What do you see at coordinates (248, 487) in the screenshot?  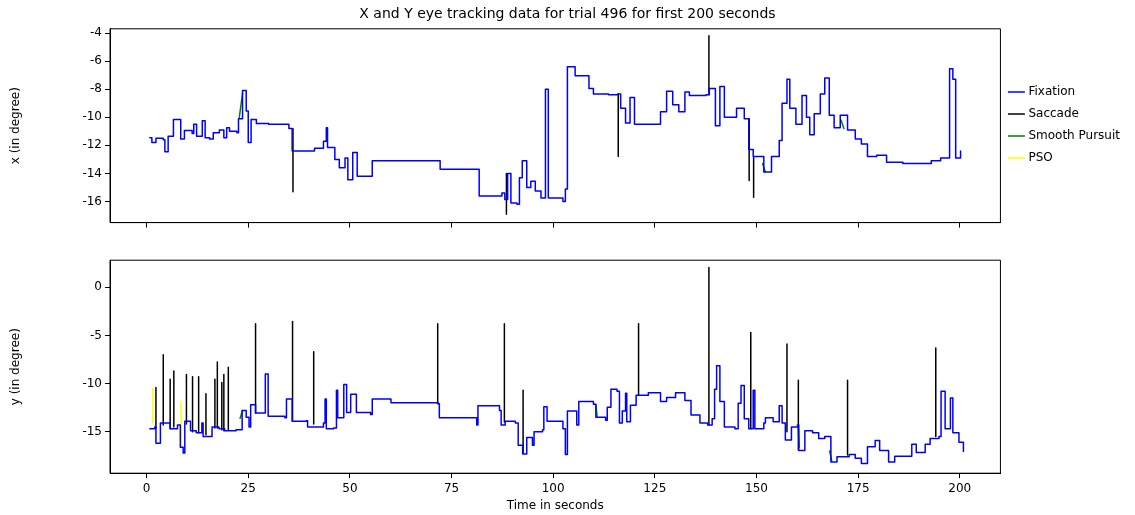 I see `x-tick-label: 25` at bounding box center [248, 487].